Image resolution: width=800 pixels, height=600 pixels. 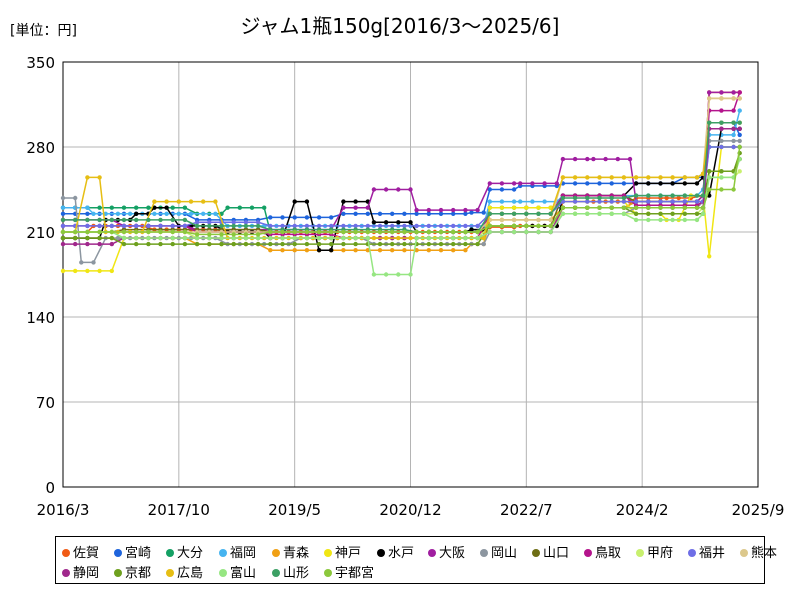 I want to click on legend-label: 水戸, so click(x=401, y=553).